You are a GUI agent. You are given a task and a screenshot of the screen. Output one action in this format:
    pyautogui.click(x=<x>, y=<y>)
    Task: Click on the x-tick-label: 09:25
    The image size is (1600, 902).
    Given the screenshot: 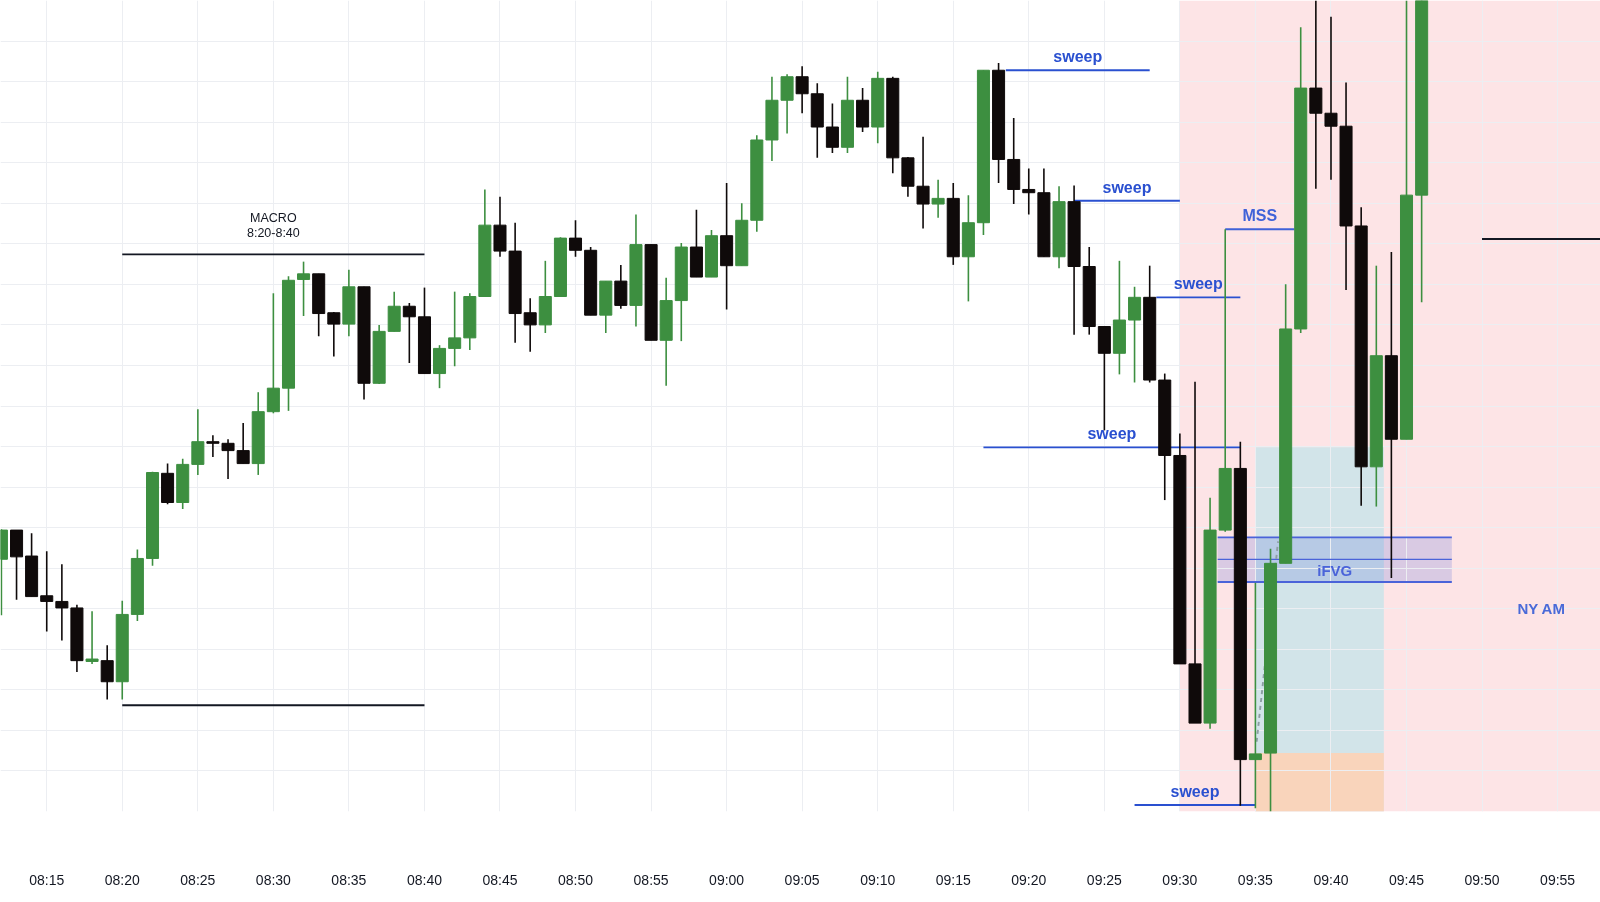 What is the action you would take?
    pyautogui.click(x=1104, y=879)
    